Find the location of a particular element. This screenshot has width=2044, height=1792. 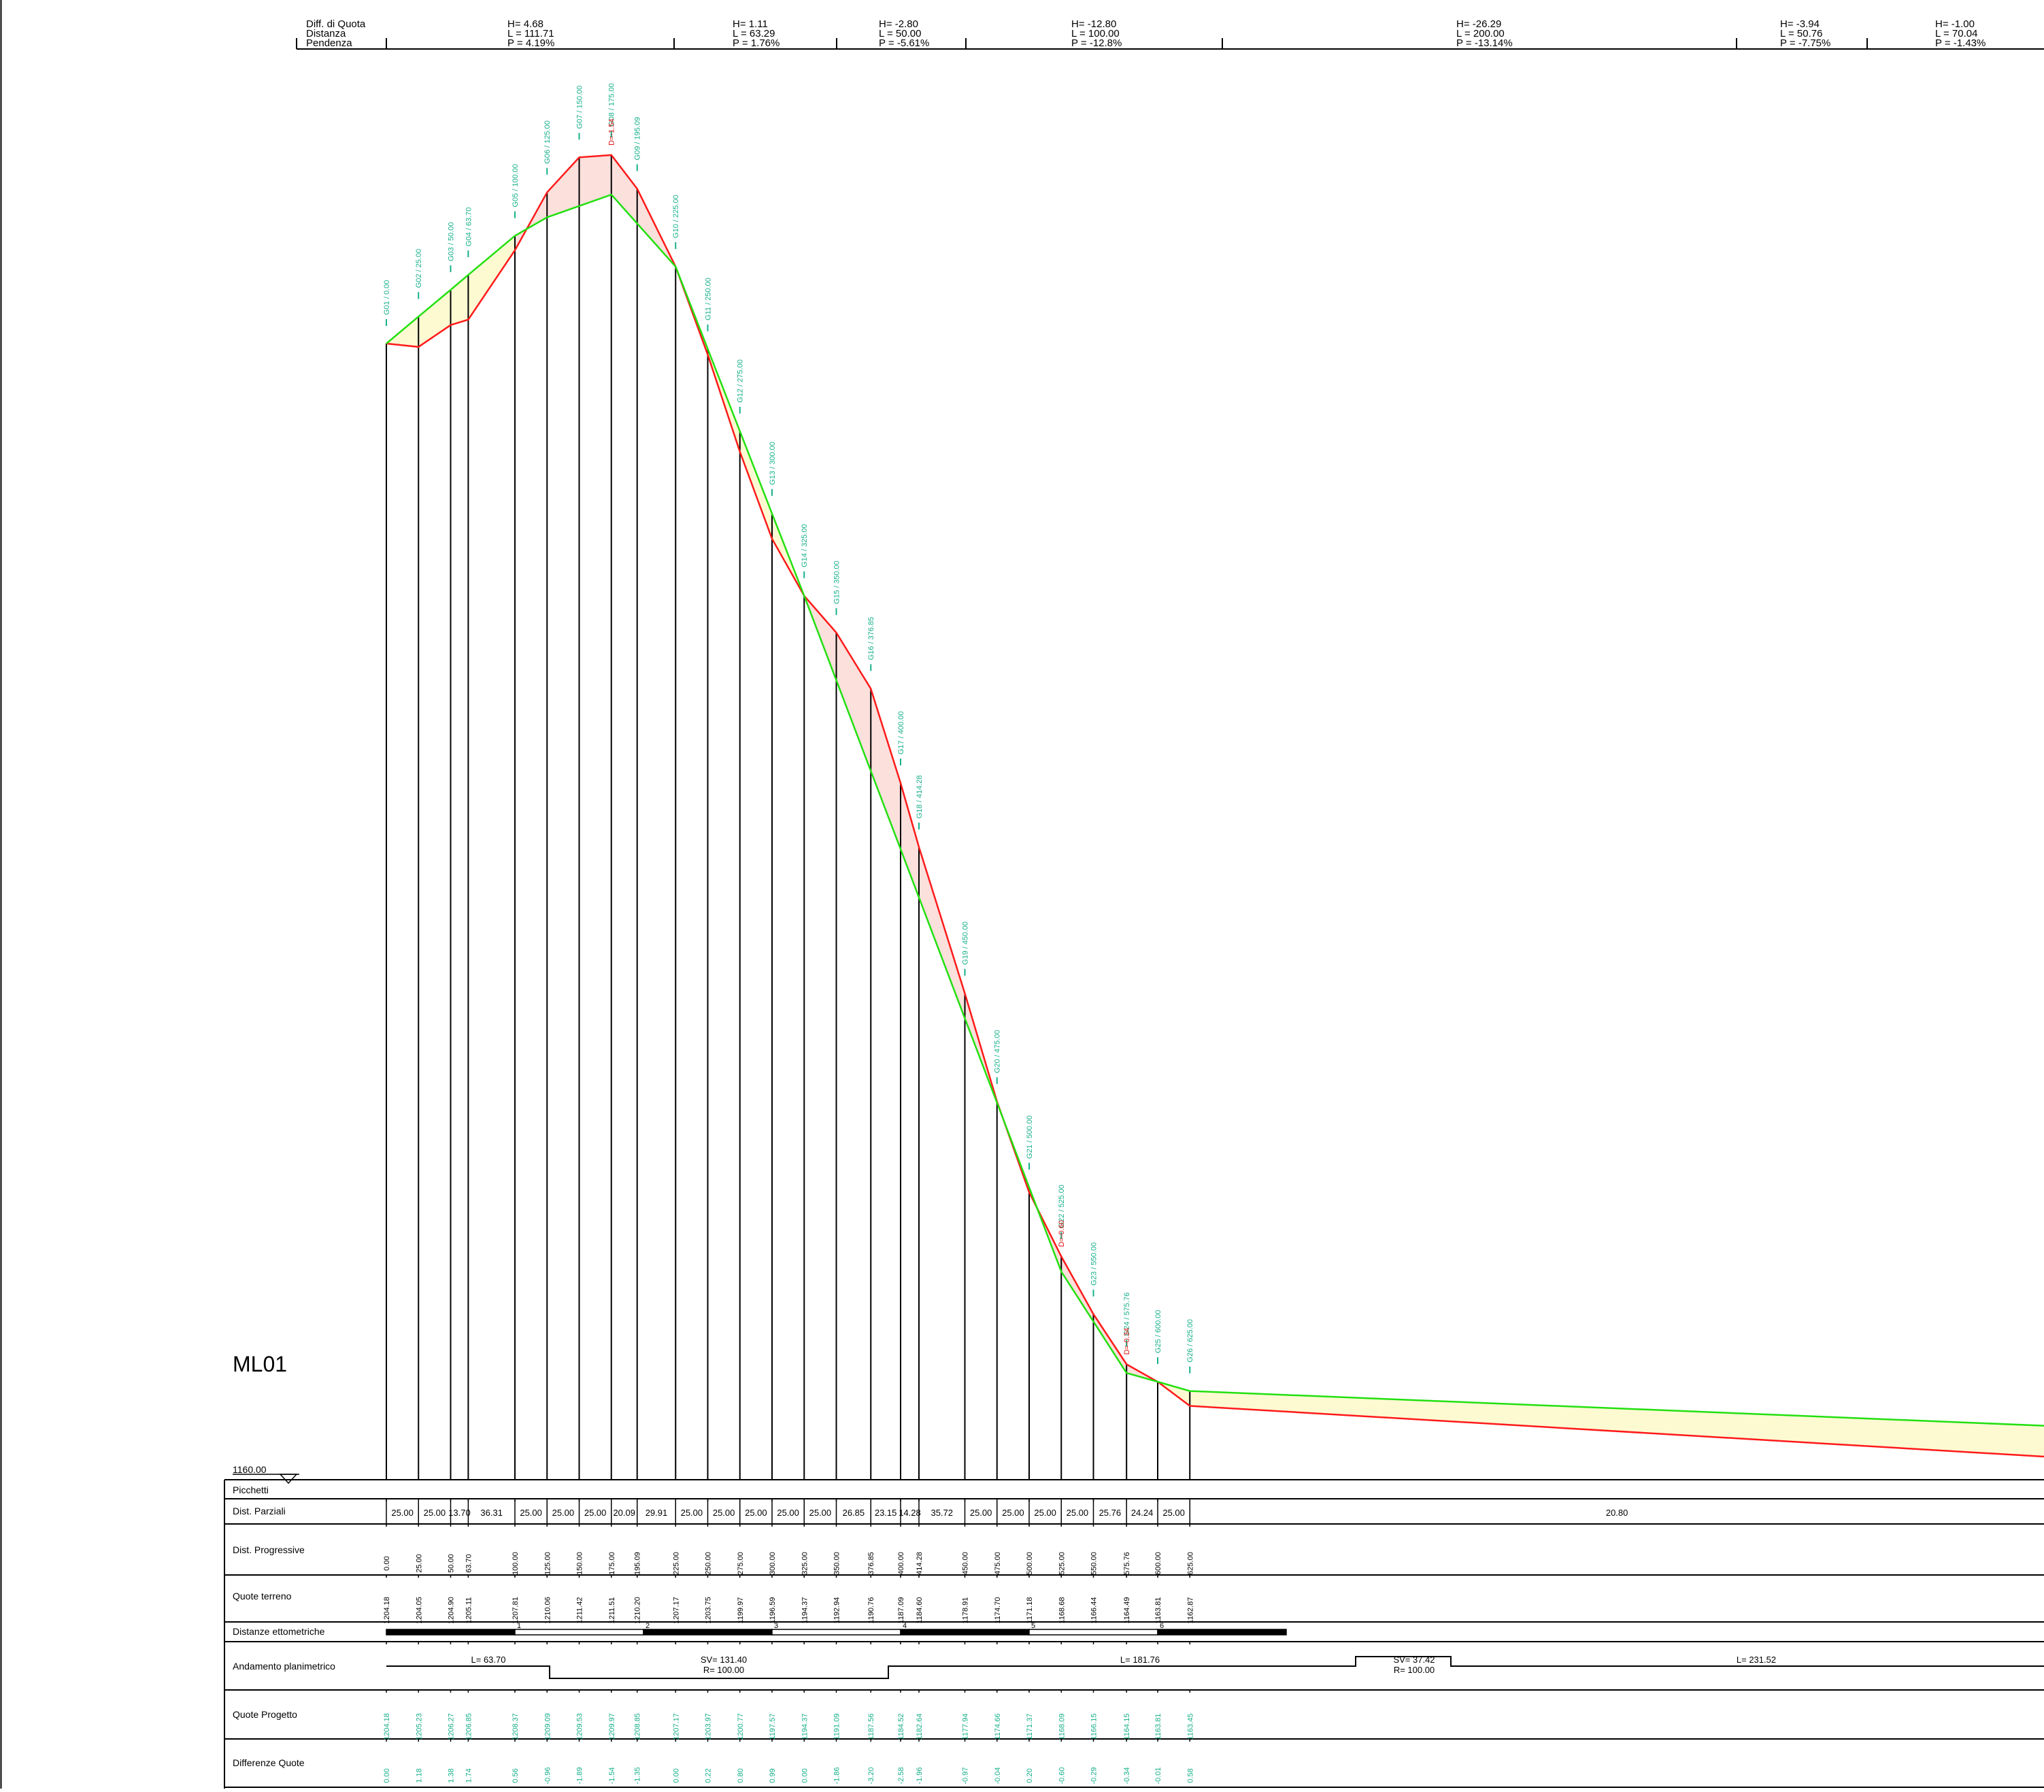

differenza-value: -0.97 is located at coordinates (966, 1775).